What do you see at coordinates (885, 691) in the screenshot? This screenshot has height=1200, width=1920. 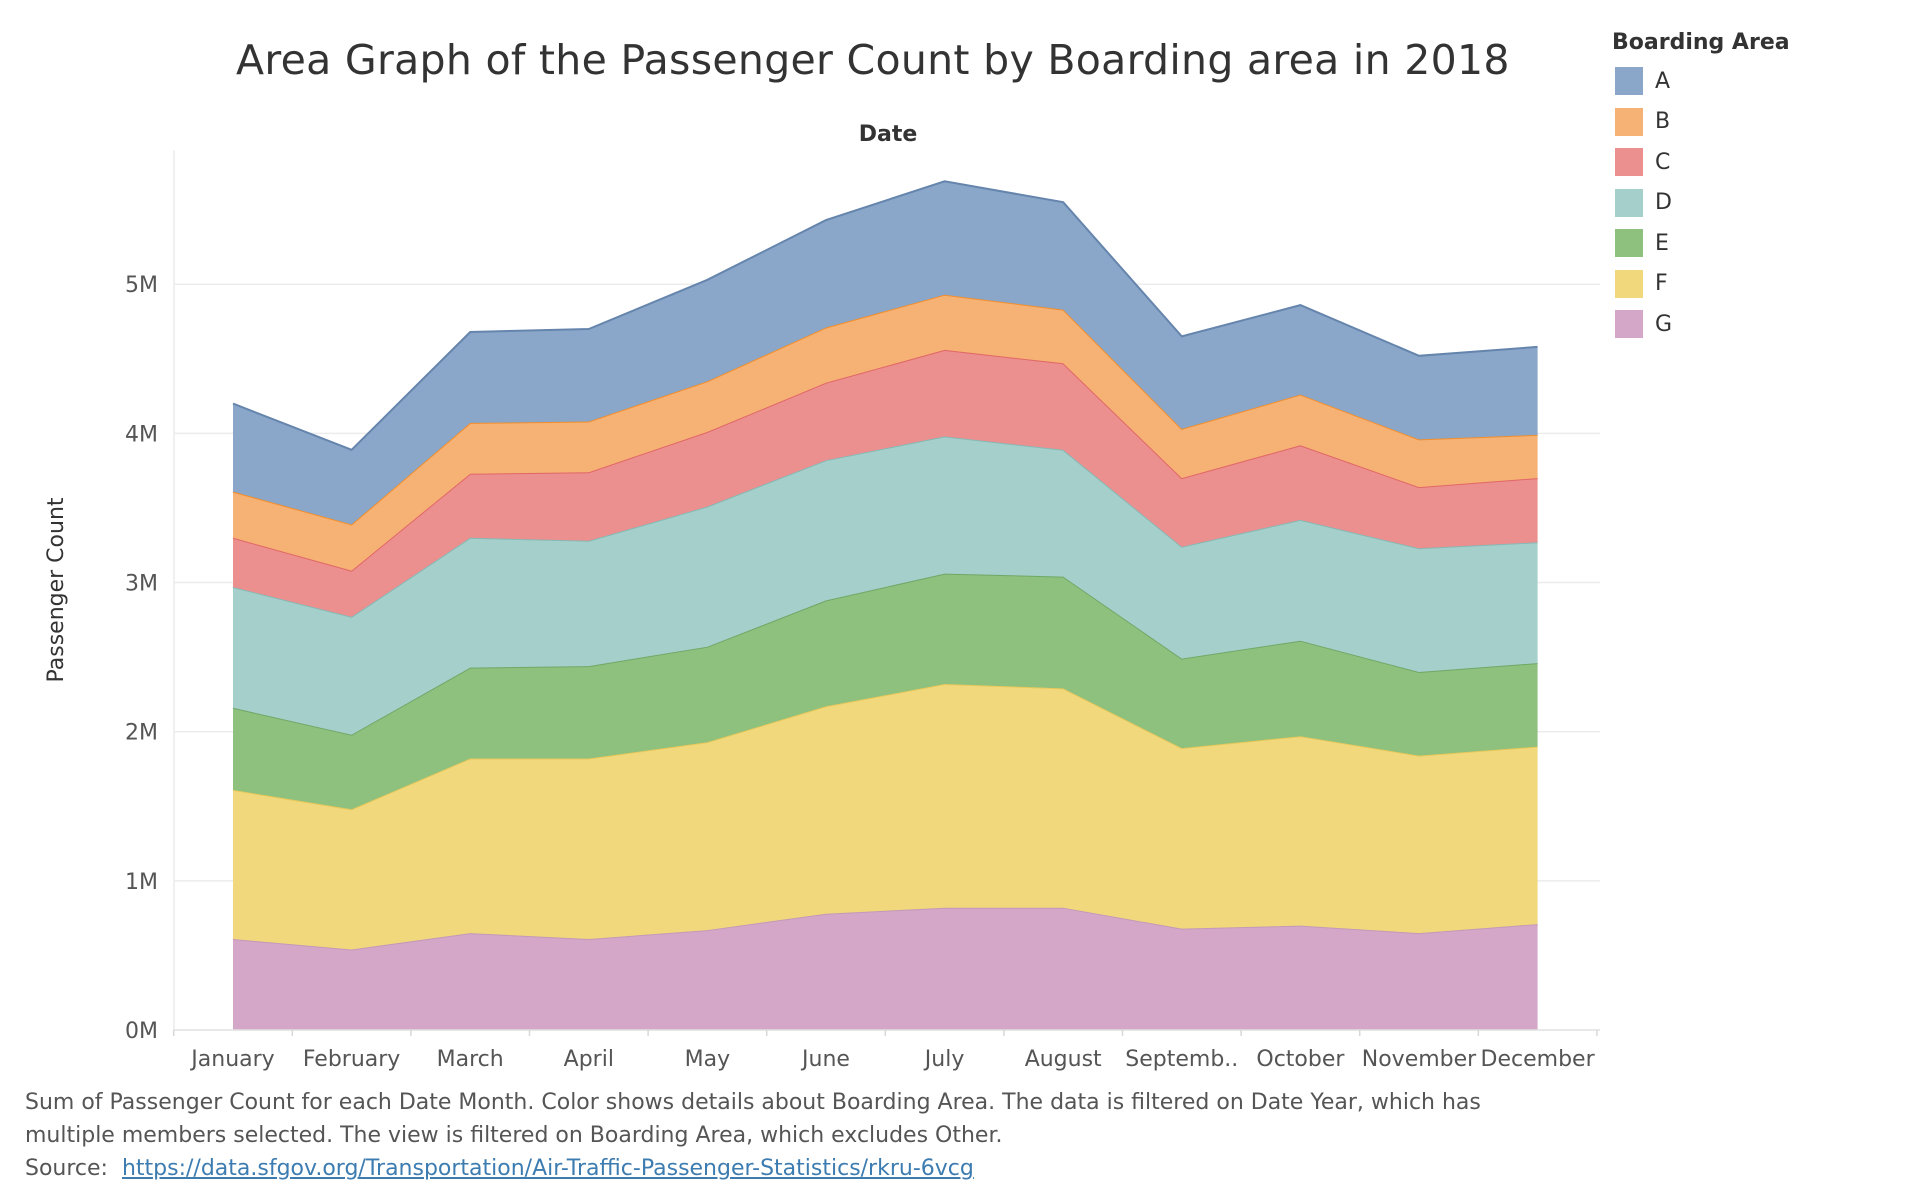 I see `area-E` at bounding box center [885, 691].